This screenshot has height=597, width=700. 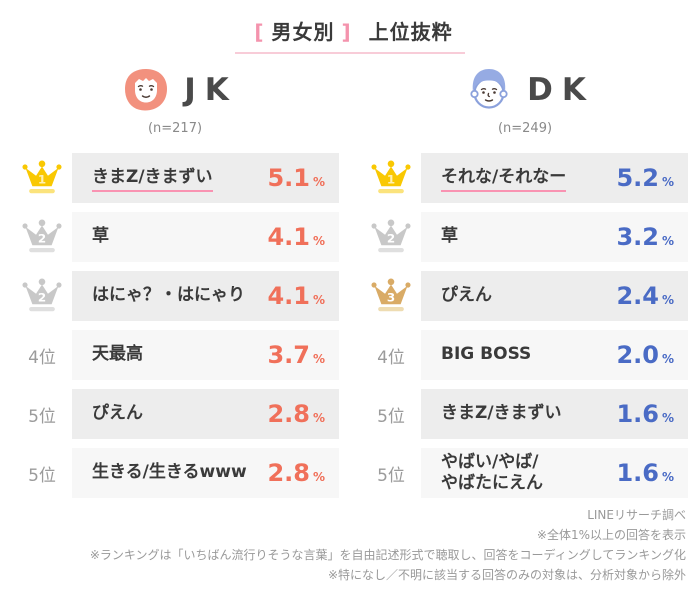 I want to click on jk-row-6: 5位 生きる/生きるwww 2.8%, so click(x=175, y=473).